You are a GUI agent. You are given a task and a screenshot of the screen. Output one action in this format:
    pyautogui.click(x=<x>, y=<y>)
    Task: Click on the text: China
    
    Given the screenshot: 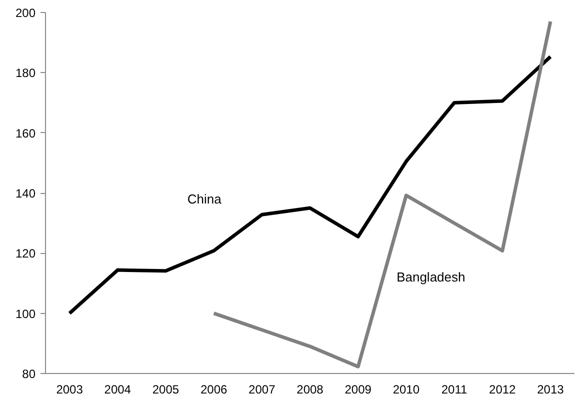 What is the action you would take?
    pyautogui.click(x=204, y=199)
    